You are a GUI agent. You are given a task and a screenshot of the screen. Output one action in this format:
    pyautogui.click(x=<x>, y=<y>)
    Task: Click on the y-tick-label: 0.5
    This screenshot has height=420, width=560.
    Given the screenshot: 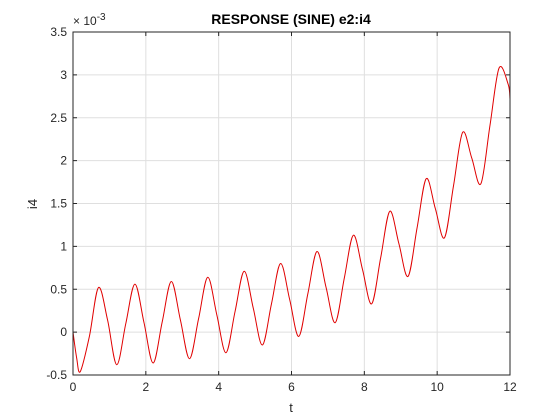 What is the action you would take?
    pyautogui.click(x=58, y=289)
    